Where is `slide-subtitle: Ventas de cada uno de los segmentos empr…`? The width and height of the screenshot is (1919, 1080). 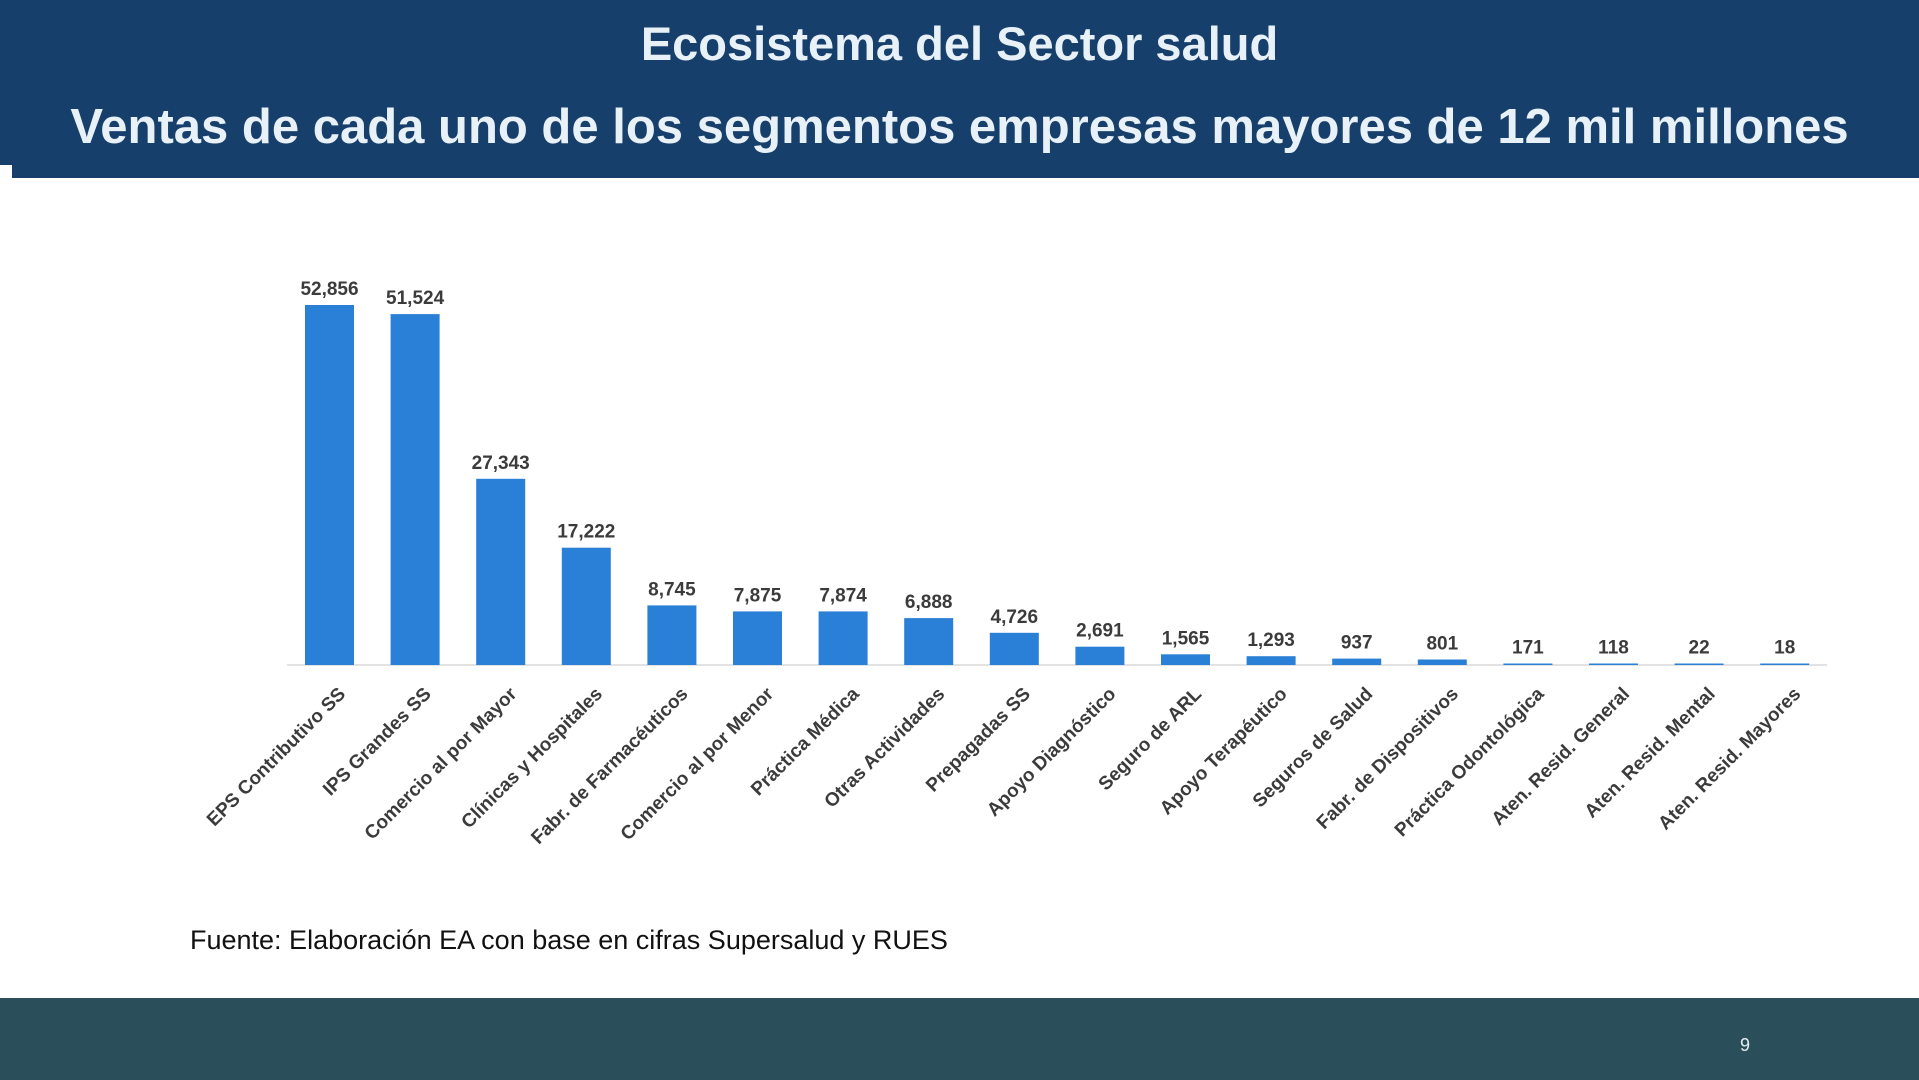 slide-subtitle: Ventas de cada uno de los segmentos empr… is located at coordinates (959, 127).